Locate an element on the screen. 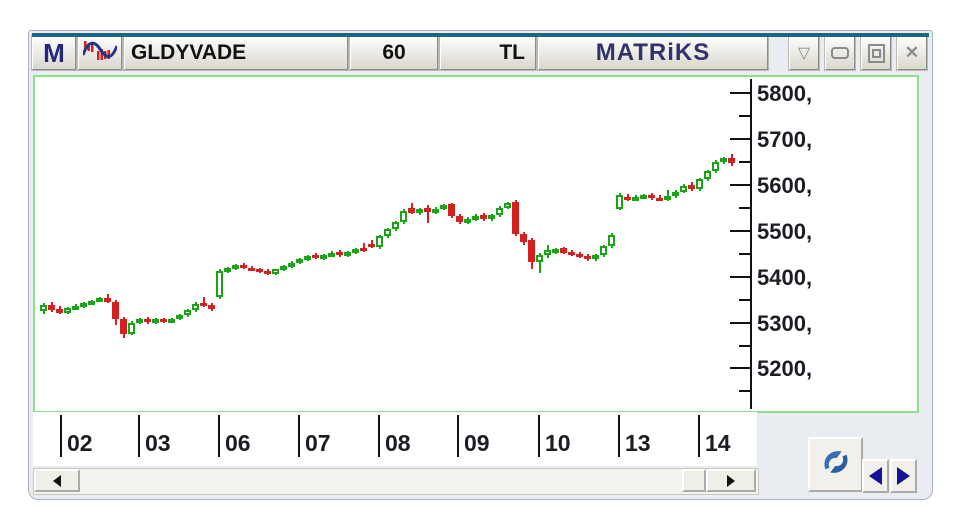 Image resolution: width=960 pixels, height=522 pixels. y-tick-label: 5700, is located at coordinates (785, 140).